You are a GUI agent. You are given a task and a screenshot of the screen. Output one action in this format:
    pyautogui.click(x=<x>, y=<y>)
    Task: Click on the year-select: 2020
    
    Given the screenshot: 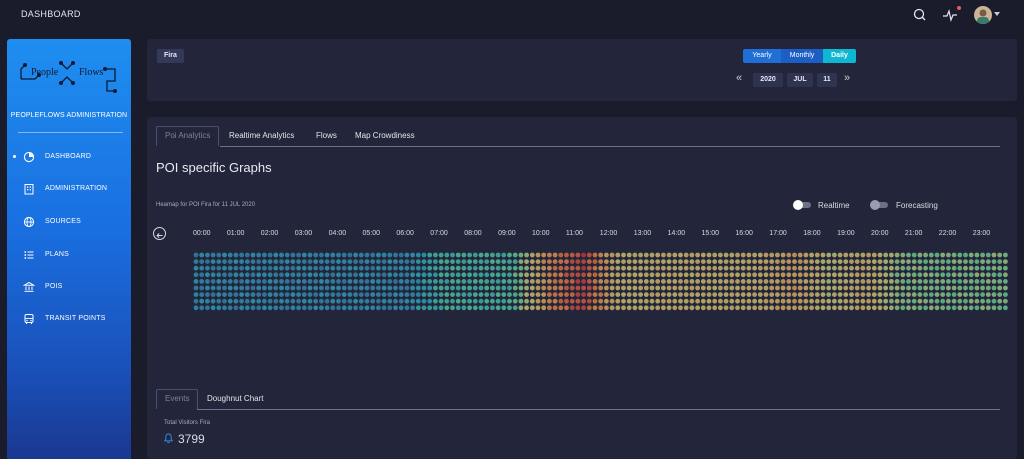 What is the action you would take?
    pyautogui.click(x=768, y=80)
    